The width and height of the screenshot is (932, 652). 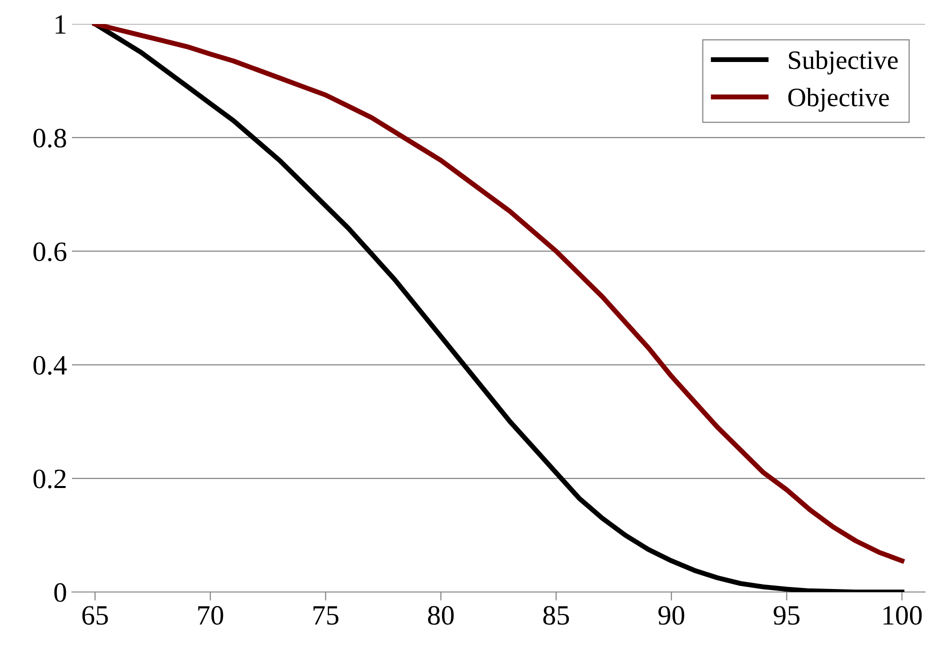 I want to click on x-tick-label: 75, so click(x=326, y=615).